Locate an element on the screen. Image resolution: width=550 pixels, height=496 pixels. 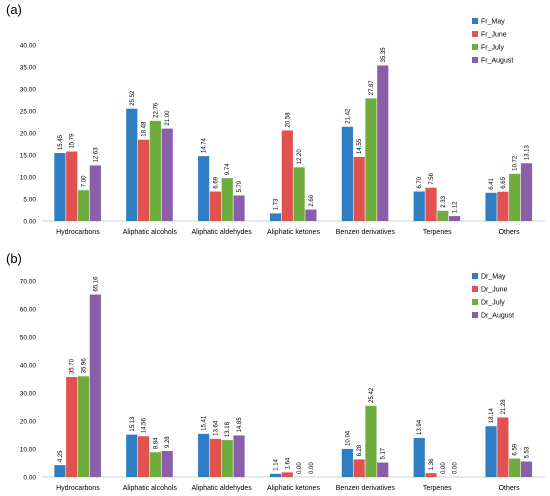
data-label: 35.96 is located at coordinates (85, 366).